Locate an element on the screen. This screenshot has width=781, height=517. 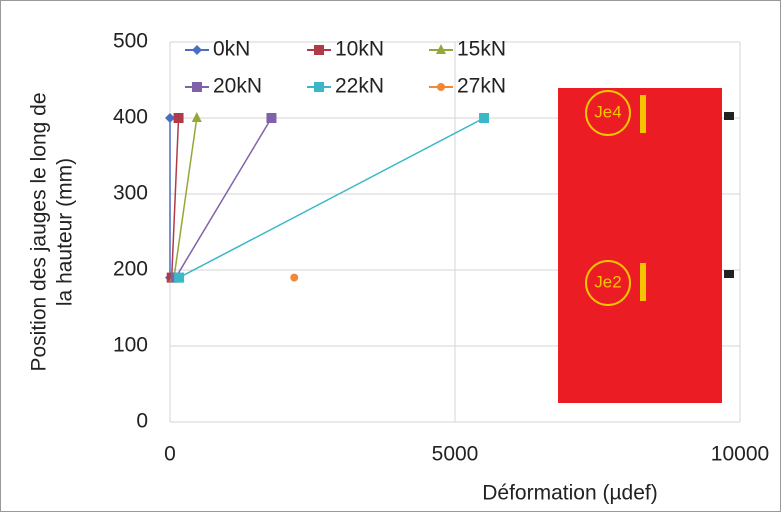
x-tick-label: 0 is located at coordinates (170, 454).